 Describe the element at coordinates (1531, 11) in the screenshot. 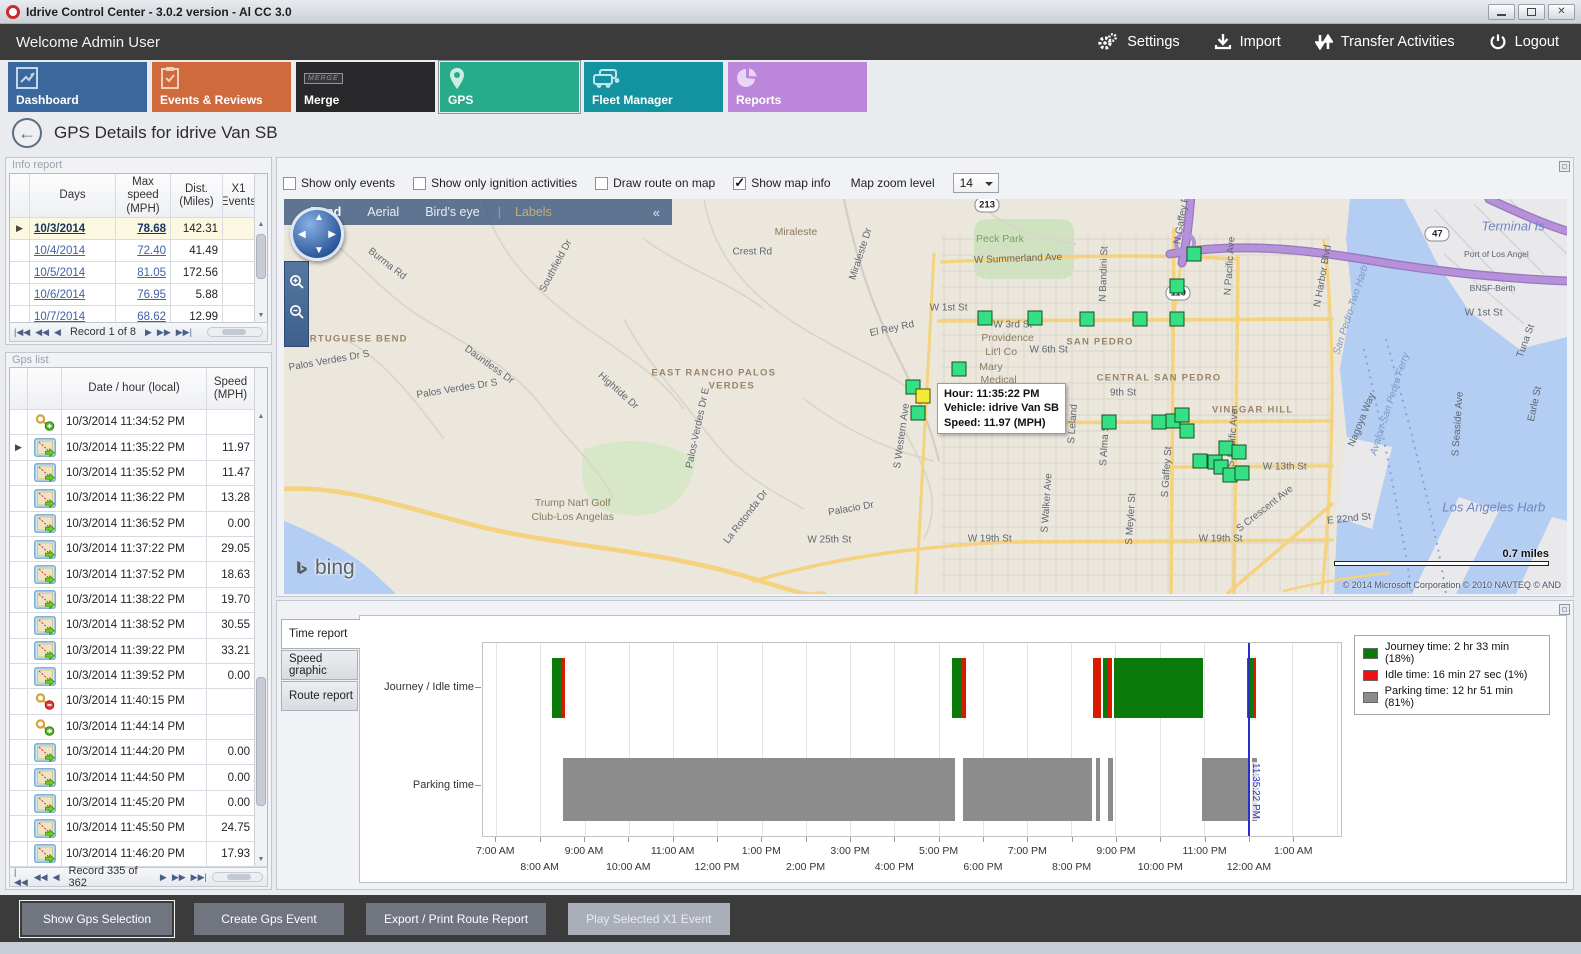

I see `maximize-button` at that location.